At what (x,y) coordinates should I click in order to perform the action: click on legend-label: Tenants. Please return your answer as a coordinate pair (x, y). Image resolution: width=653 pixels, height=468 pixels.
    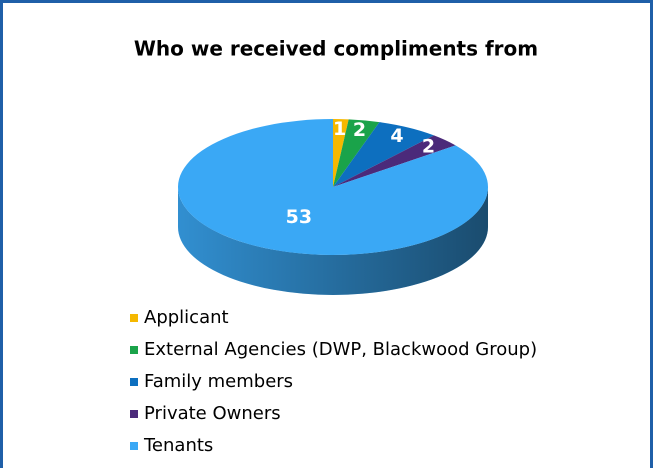
    Looking at the image, I should click on (178, 445).